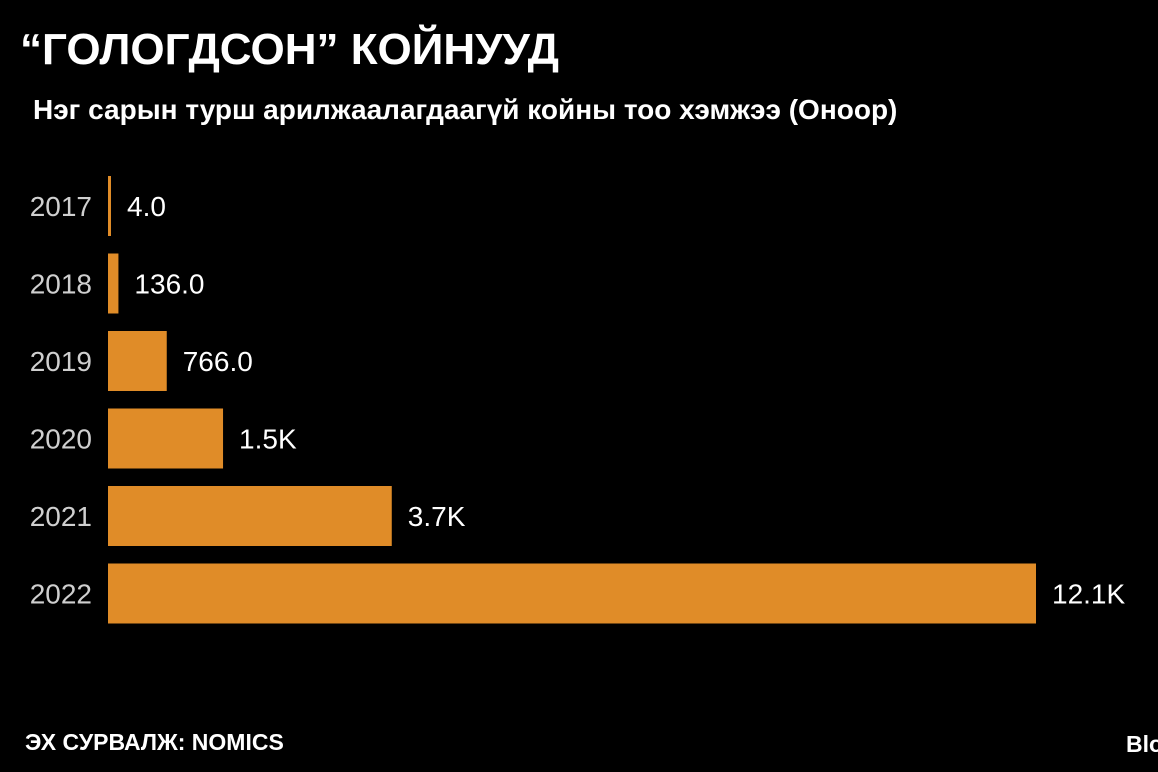 The image size is (1158, 772). I want to click on brand-logo-text: Bloomberg, so click(1142, 744).